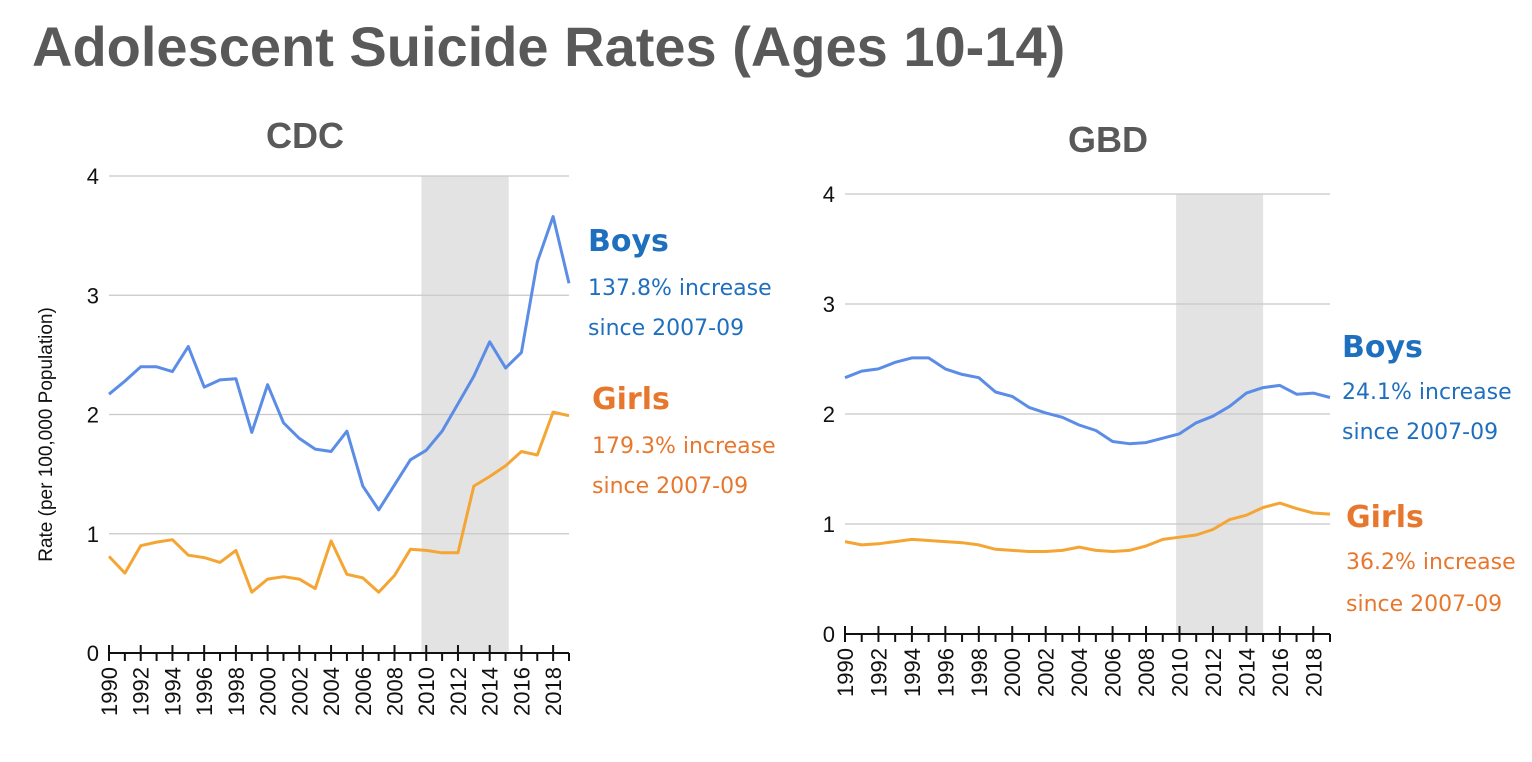 The width and height of the screenshot is (1532, 762). I want to click on gbd-x-tick-label: 2014, so click(1246, 672).